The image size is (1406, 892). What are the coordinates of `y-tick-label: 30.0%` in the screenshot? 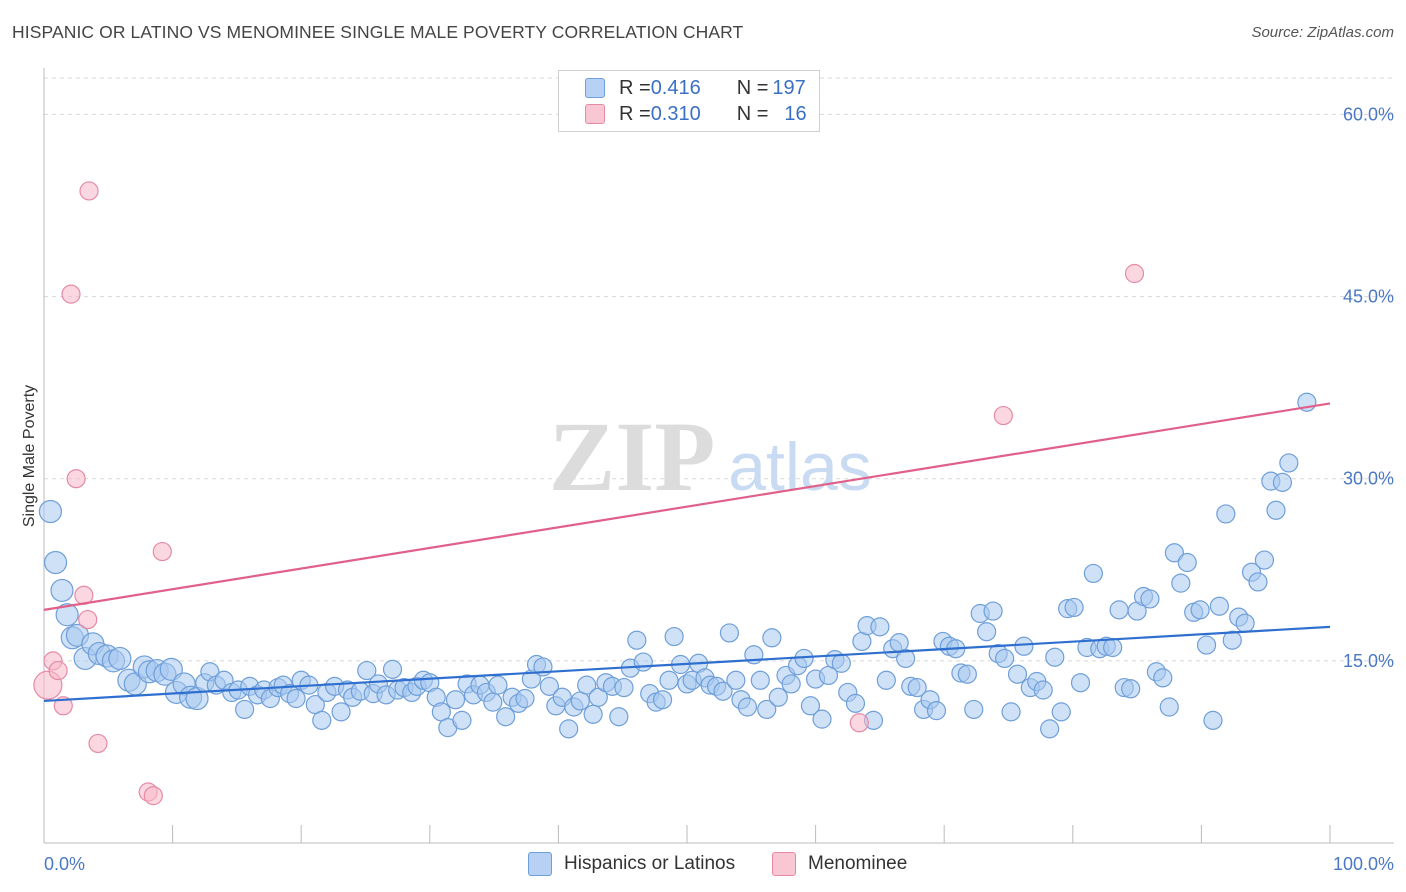 It's located at (1368, 479).